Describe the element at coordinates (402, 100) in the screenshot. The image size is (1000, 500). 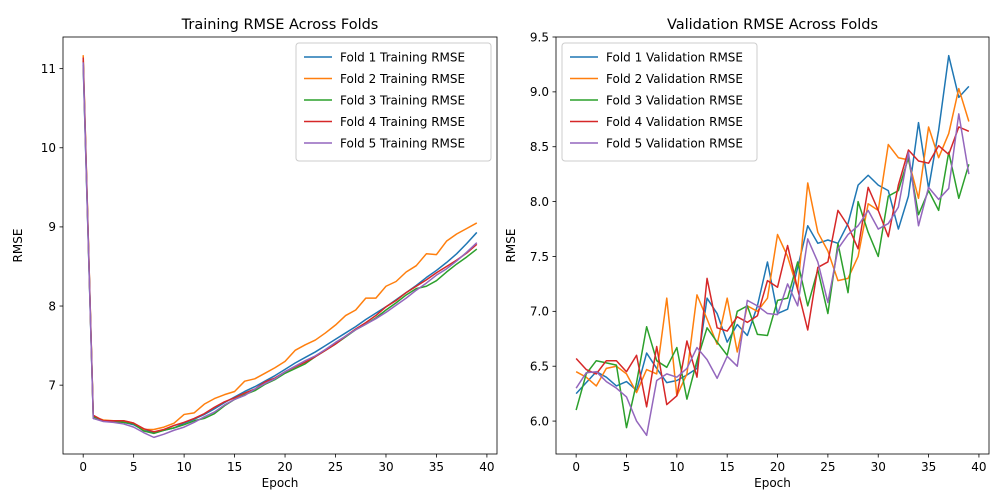
I see `legend-label-fold-3: Fold 3 Training RMSE` at that location.